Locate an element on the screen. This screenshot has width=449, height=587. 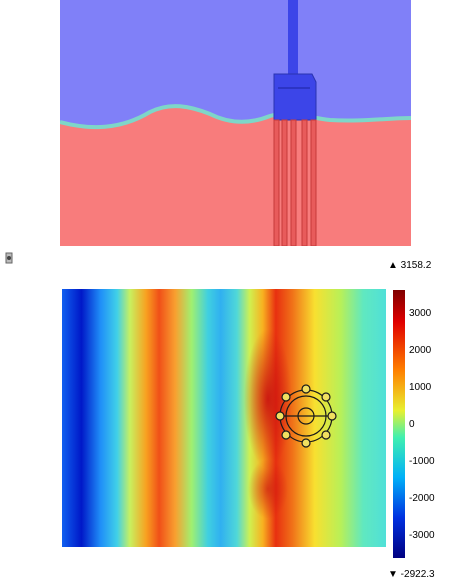
colorbar-tick: 2000 is located at coordinates (420, 350).